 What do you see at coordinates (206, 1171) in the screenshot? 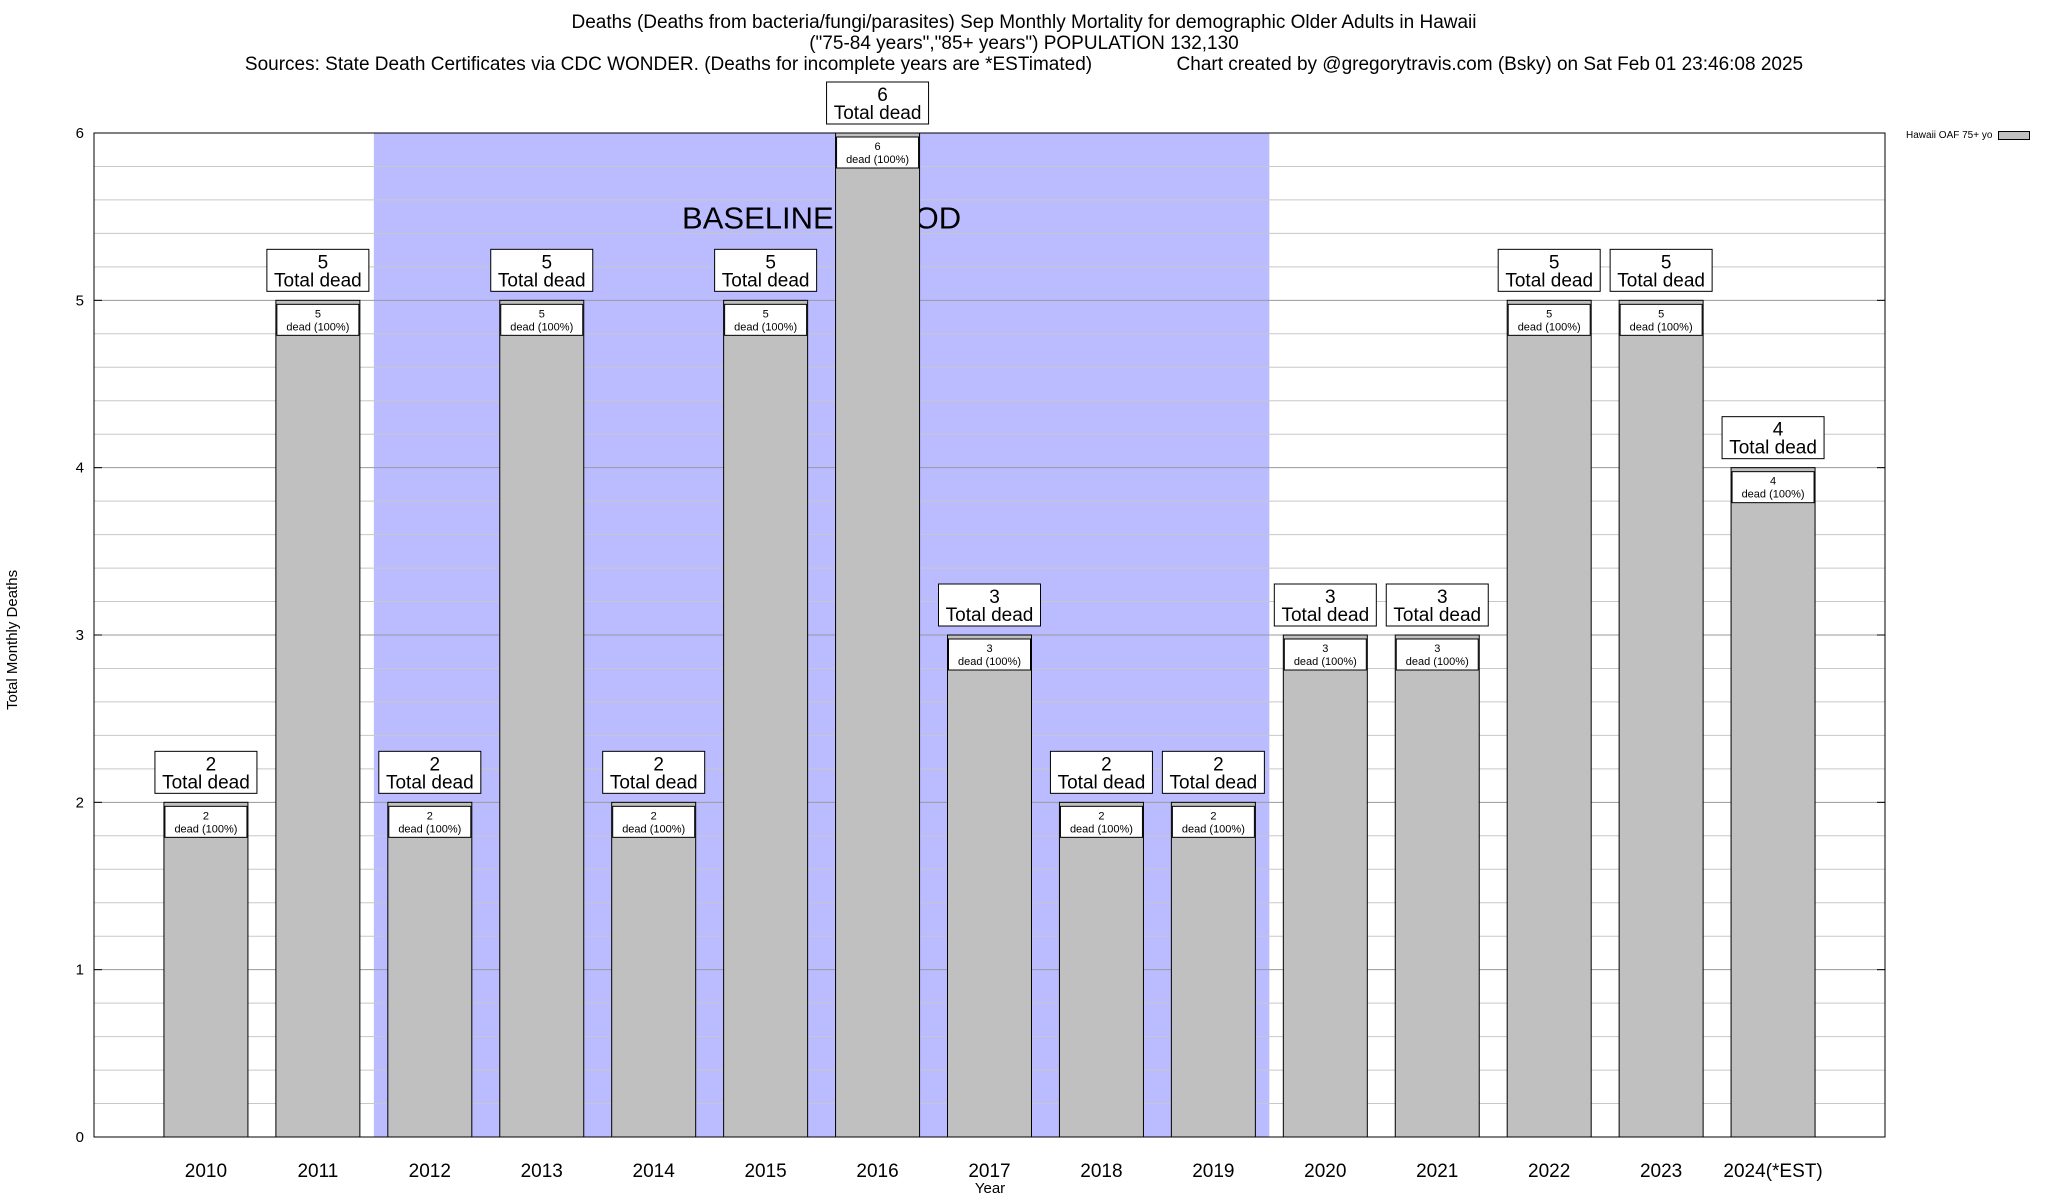
I see `x-tick-label: 2010` at bounding box center [206, 1171].